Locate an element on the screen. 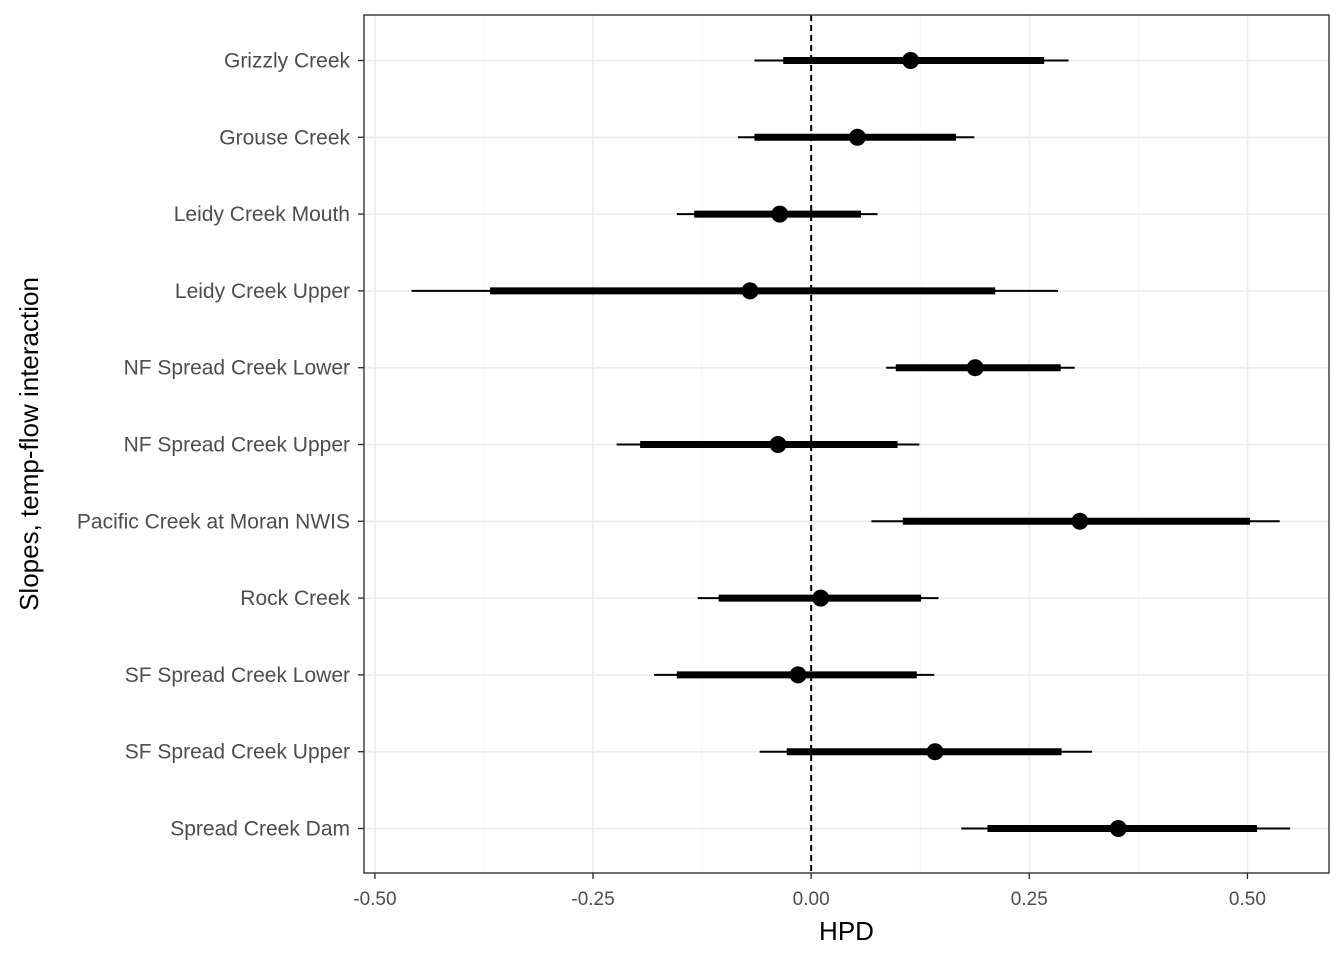  y-axis-title: Slopes, temp-flow interaction is located at coordinates (29, 444).